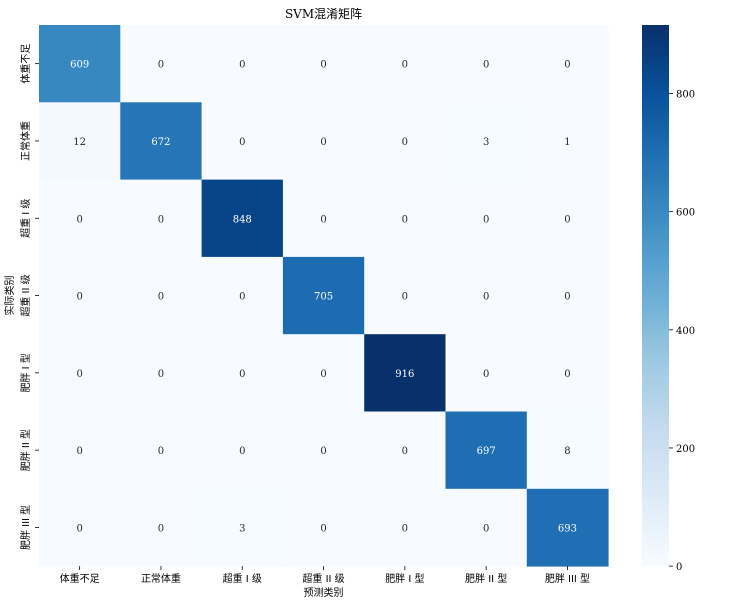 This screenshot has height=606, width=750. I want to click on y-tick-label: 正常体重, so click(25, 141).